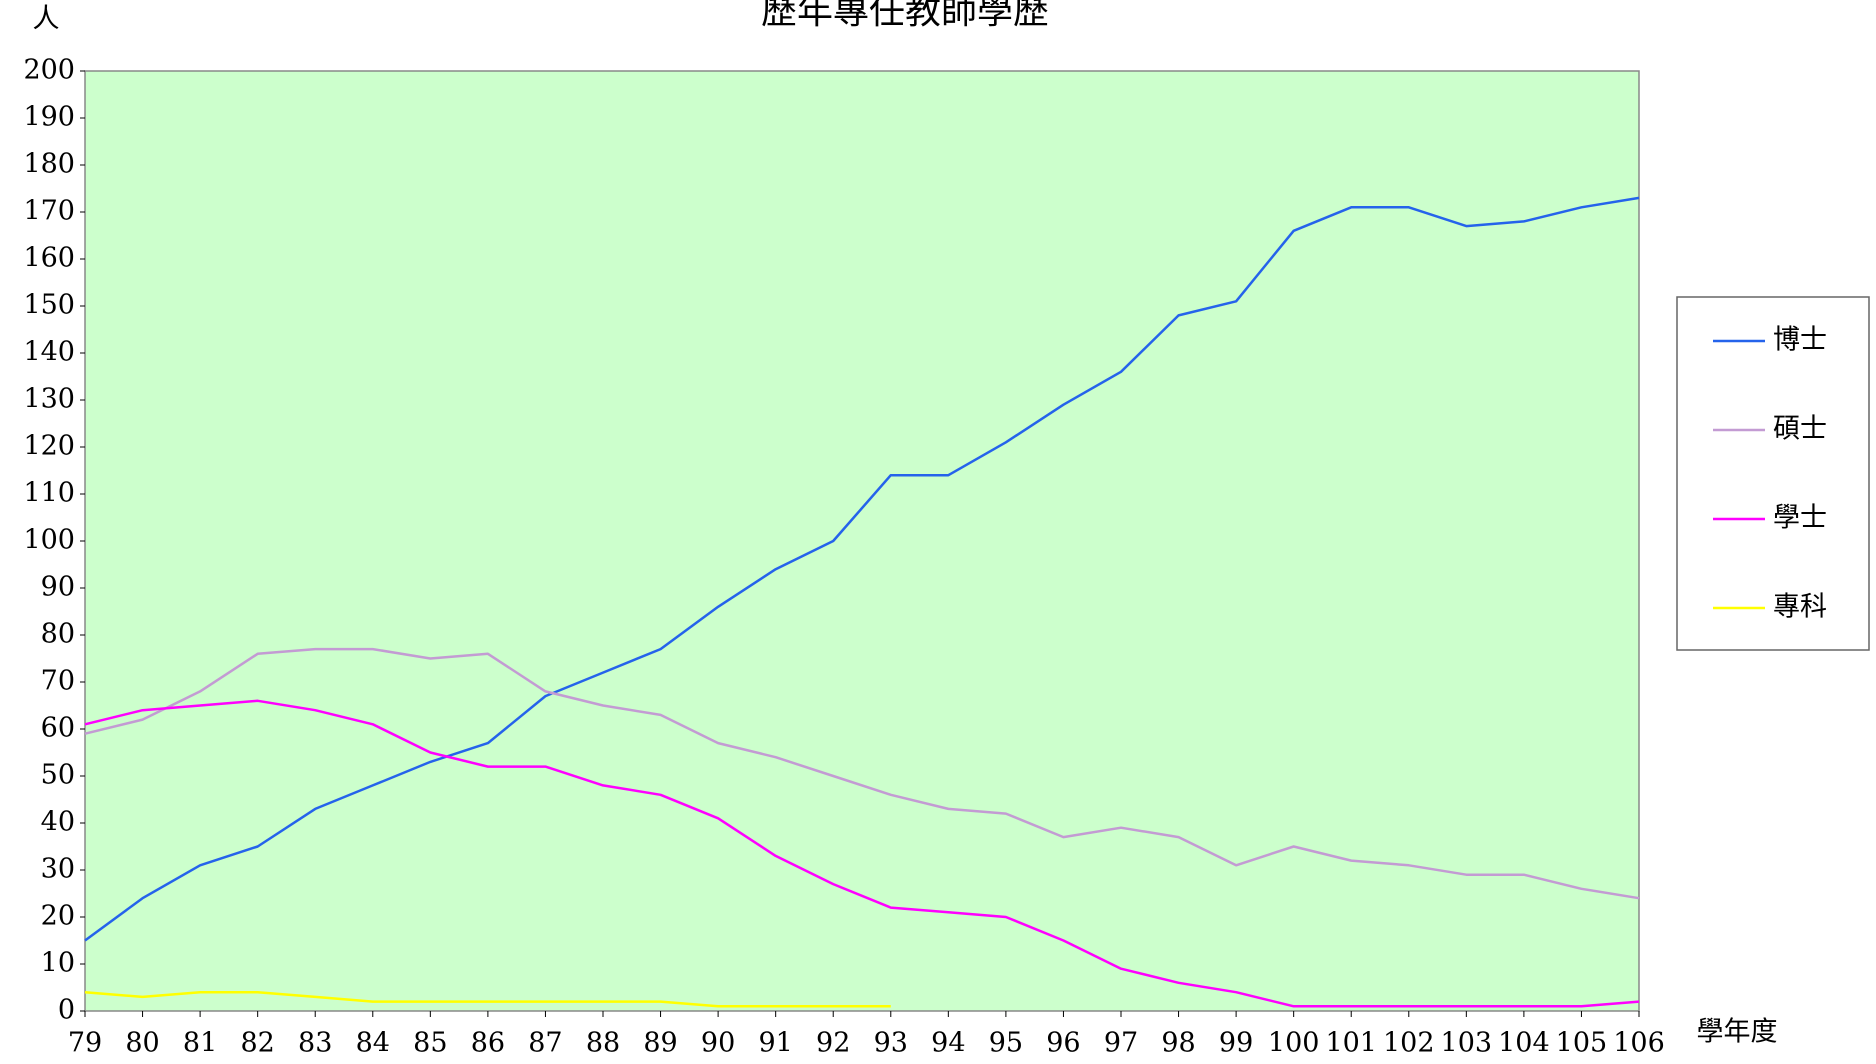 The width and height of the screenshot is (1876, 1064). Describe the element at coordinates (49, 352) in the screenshot. I see `y-tick-label: 140` at that location.